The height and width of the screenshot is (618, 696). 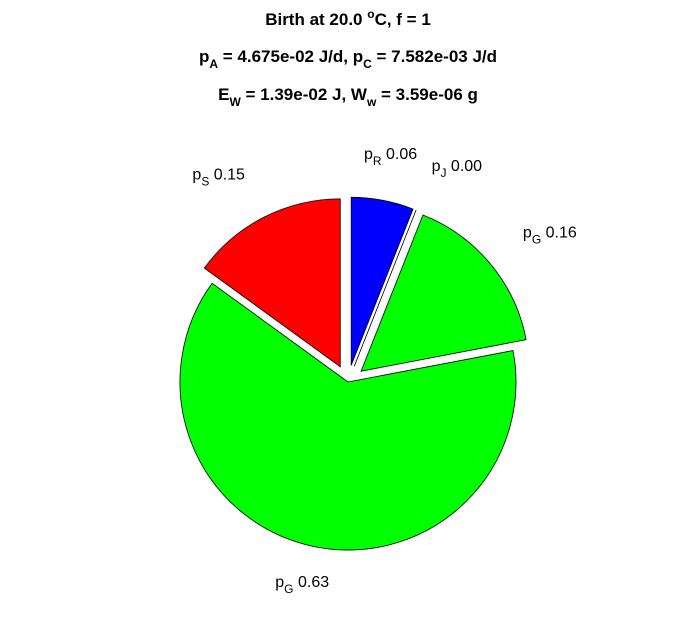 What do you see at coordinates (401, 154) in the screenshot?
I see `label-value: 0.06` at bounding box center [401, 154].